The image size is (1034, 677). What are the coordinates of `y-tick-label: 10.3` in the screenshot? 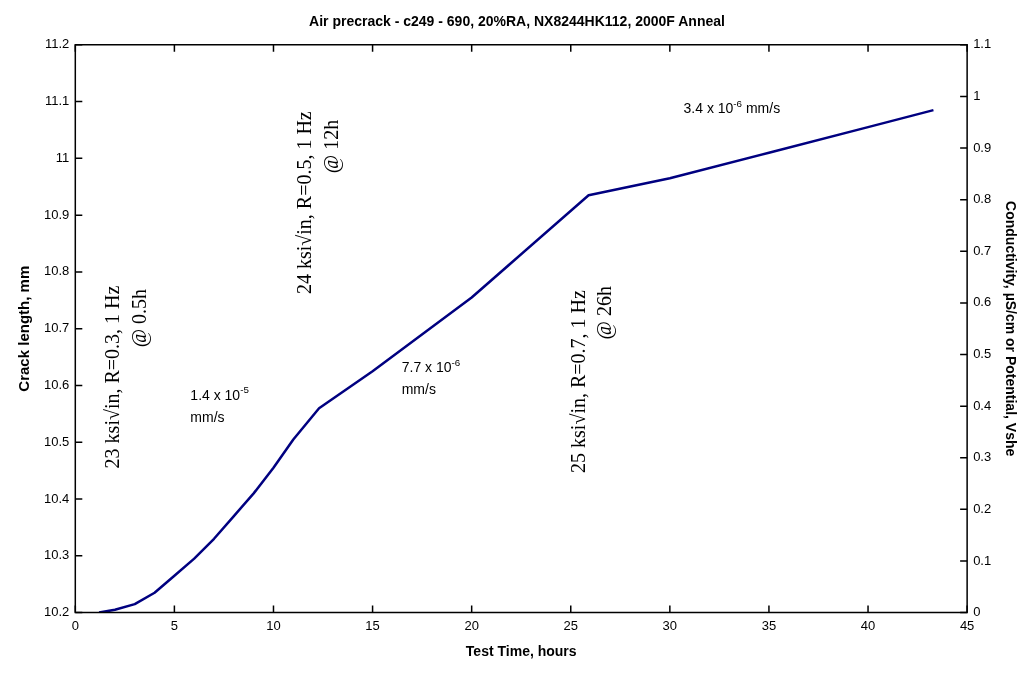 It's located at (56, 555).